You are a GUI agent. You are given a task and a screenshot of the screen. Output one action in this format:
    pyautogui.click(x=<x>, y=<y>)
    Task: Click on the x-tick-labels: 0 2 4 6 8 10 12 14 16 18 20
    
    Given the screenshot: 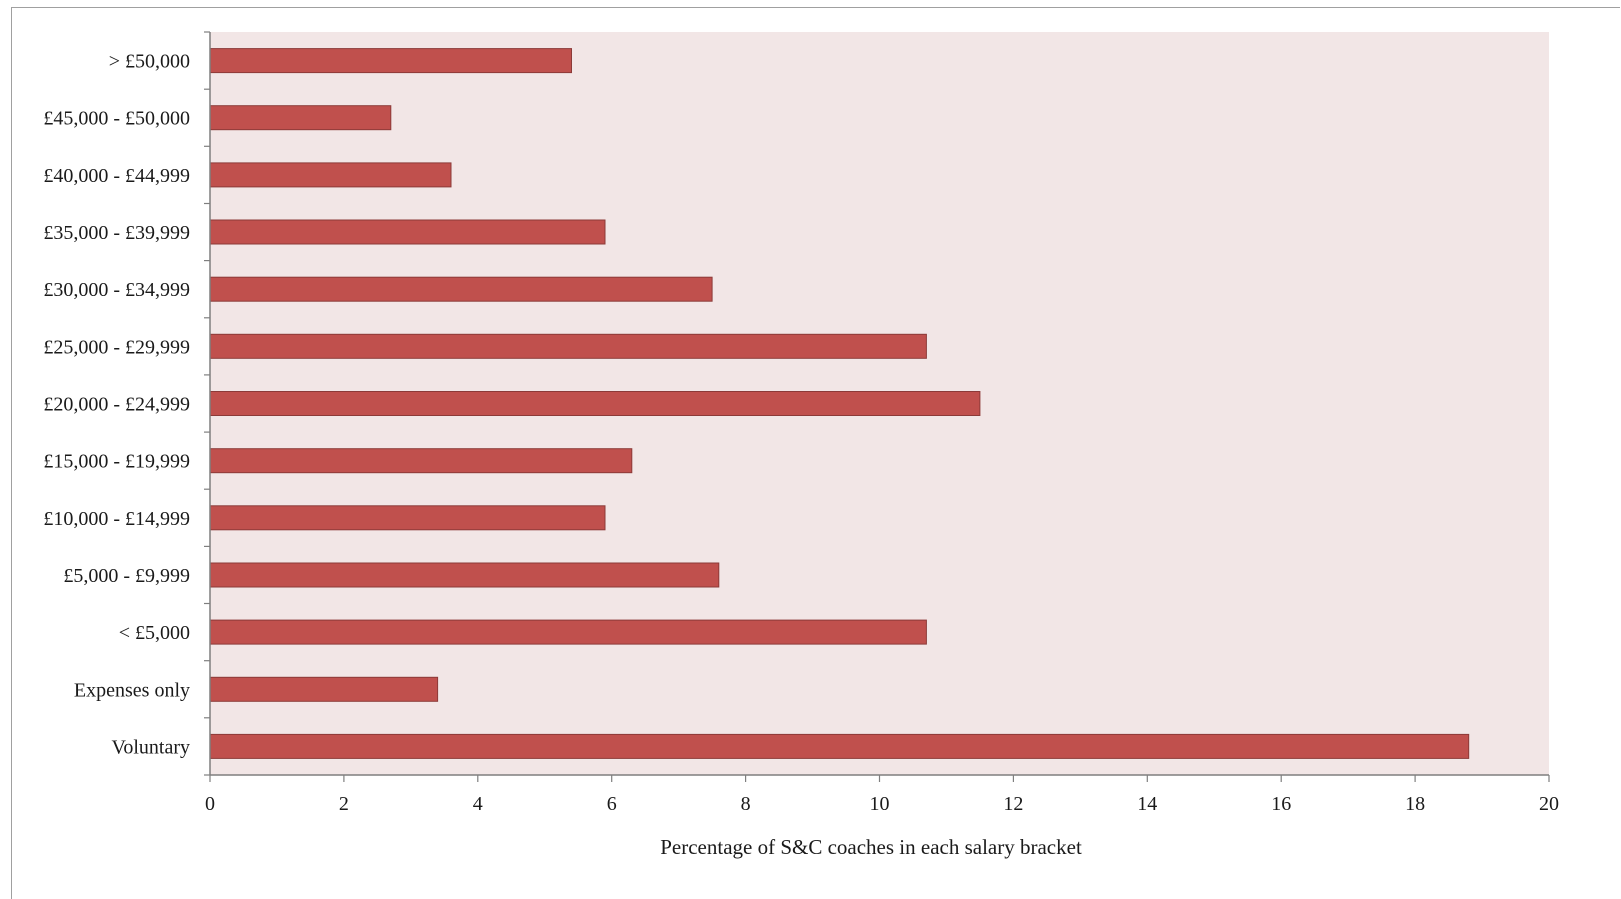 What is the action you would take?
    pyautogui.click(x=882, y=804)
    